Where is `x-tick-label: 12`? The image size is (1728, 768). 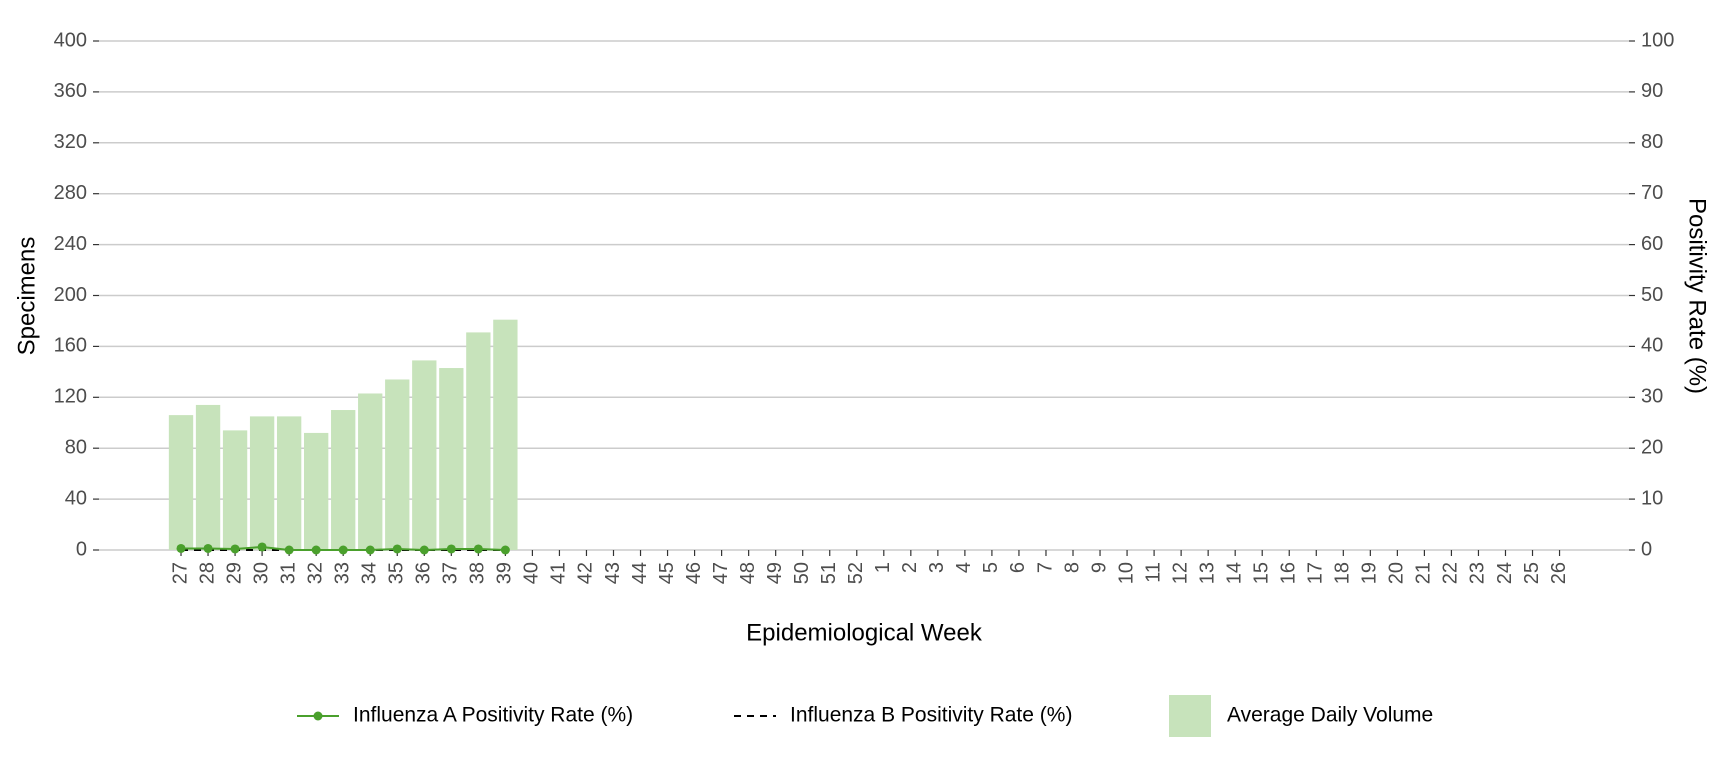 x-tick-label: 12 is located at coordinates (1180, 573).